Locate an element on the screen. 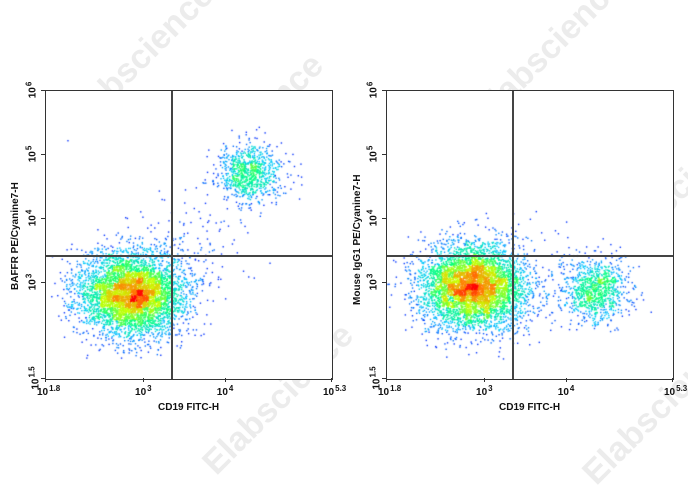 The height and width of the screenshot is (493, 688). y-tick-label: 105 is located at coordinates (372, 154).